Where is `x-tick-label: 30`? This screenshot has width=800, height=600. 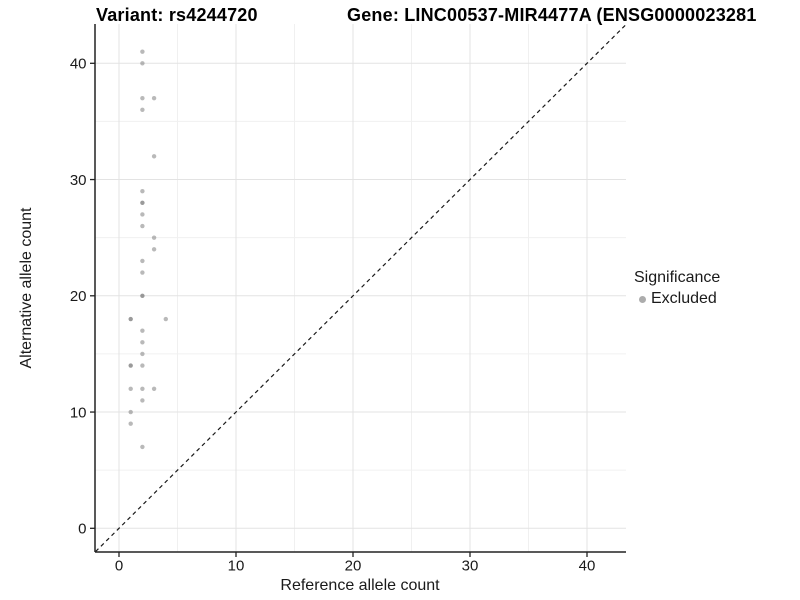 x-tick-label: 30 is located at coordinates (470, 566).